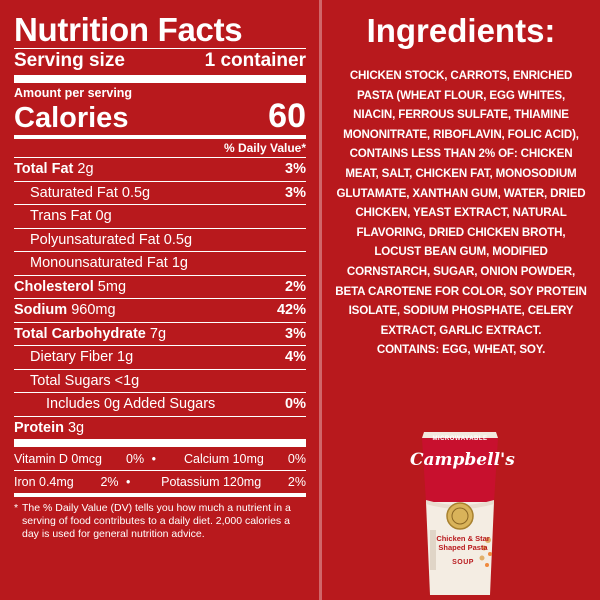 Image resolution: width=600 pixels, height=600 pixels. Describe the element at coordinates (295, 192) in the screenshot. I see `saturated-fat-pct: 3%` at that location.